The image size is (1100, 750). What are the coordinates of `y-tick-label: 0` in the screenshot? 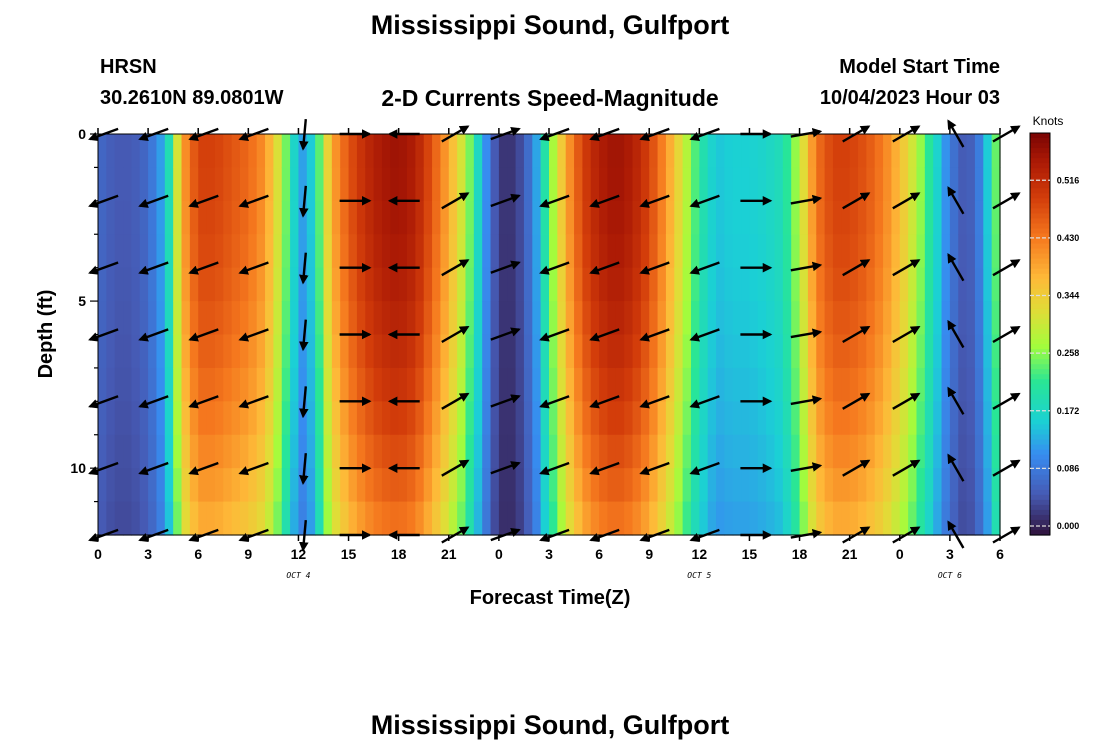 It's located at (82, 134).